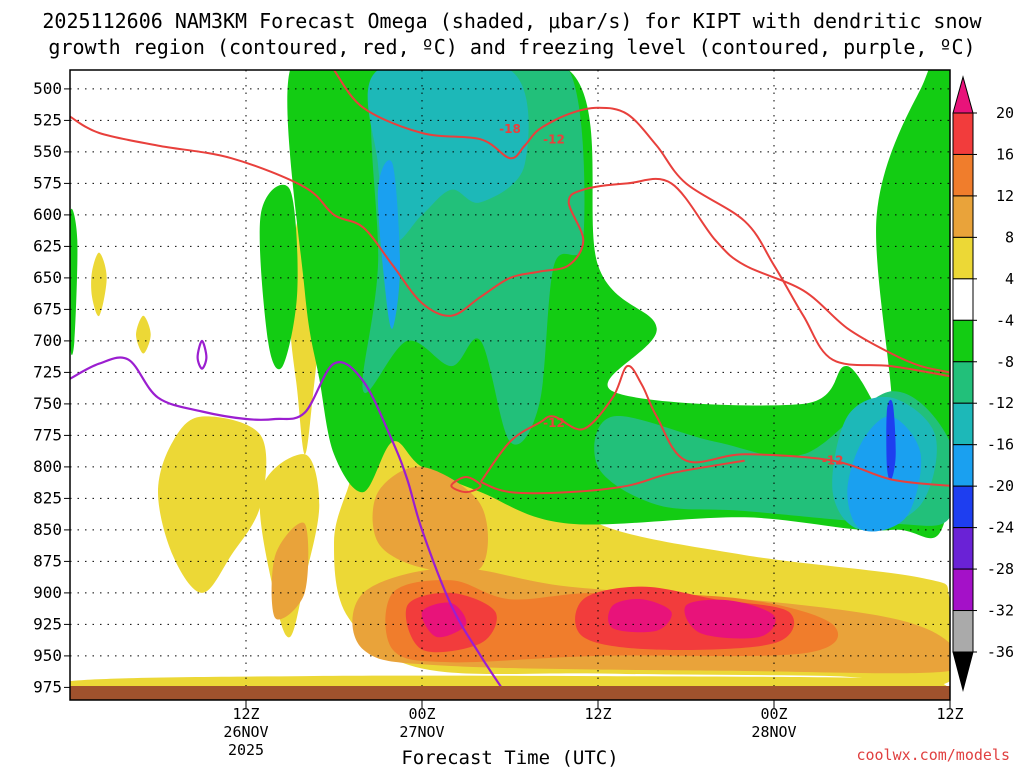  I want to click on x-tick-label-0-2: 26NOV, so click(245, 732).